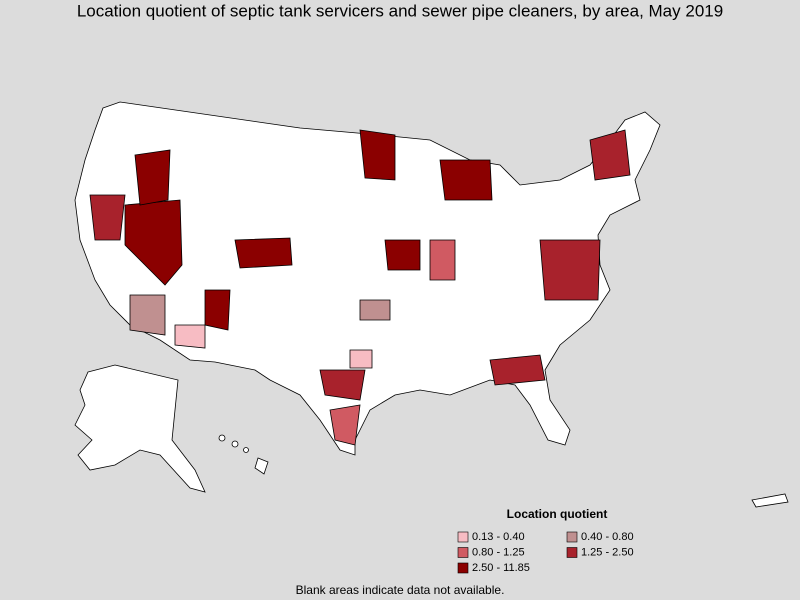 This screenshot has width=800, height=600. What do you see at coordinates (607, 552) in the screenshot?
I see `legend-label: 1.25 - 2.50` at bounding box center [607, 552].